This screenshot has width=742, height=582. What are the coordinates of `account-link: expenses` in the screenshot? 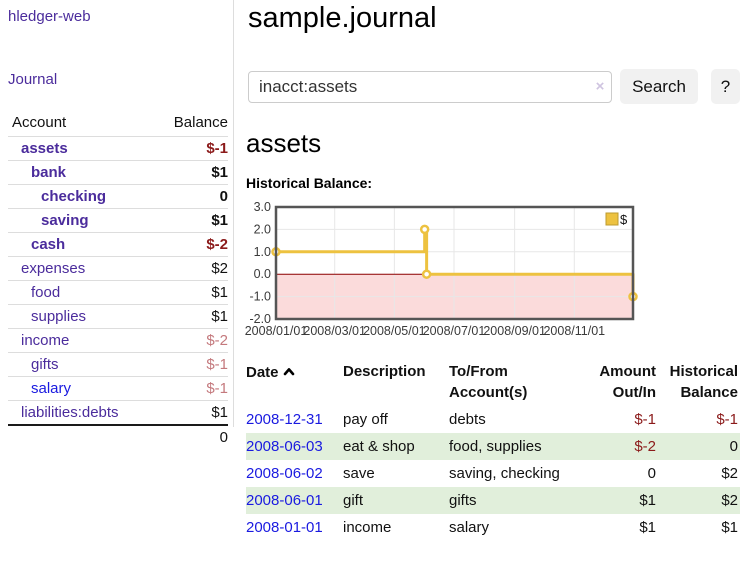 It's located at (53, 268).